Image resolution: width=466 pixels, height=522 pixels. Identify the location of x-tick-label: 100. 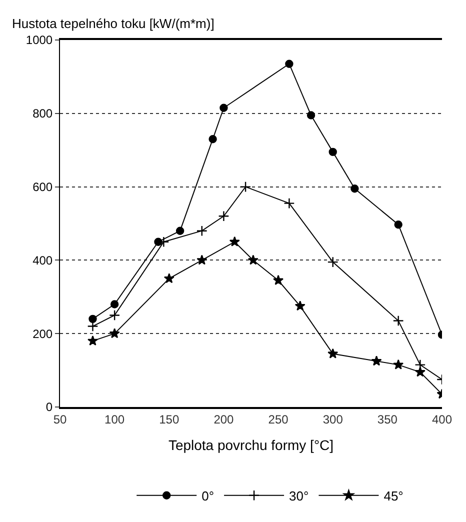
(114, 419).